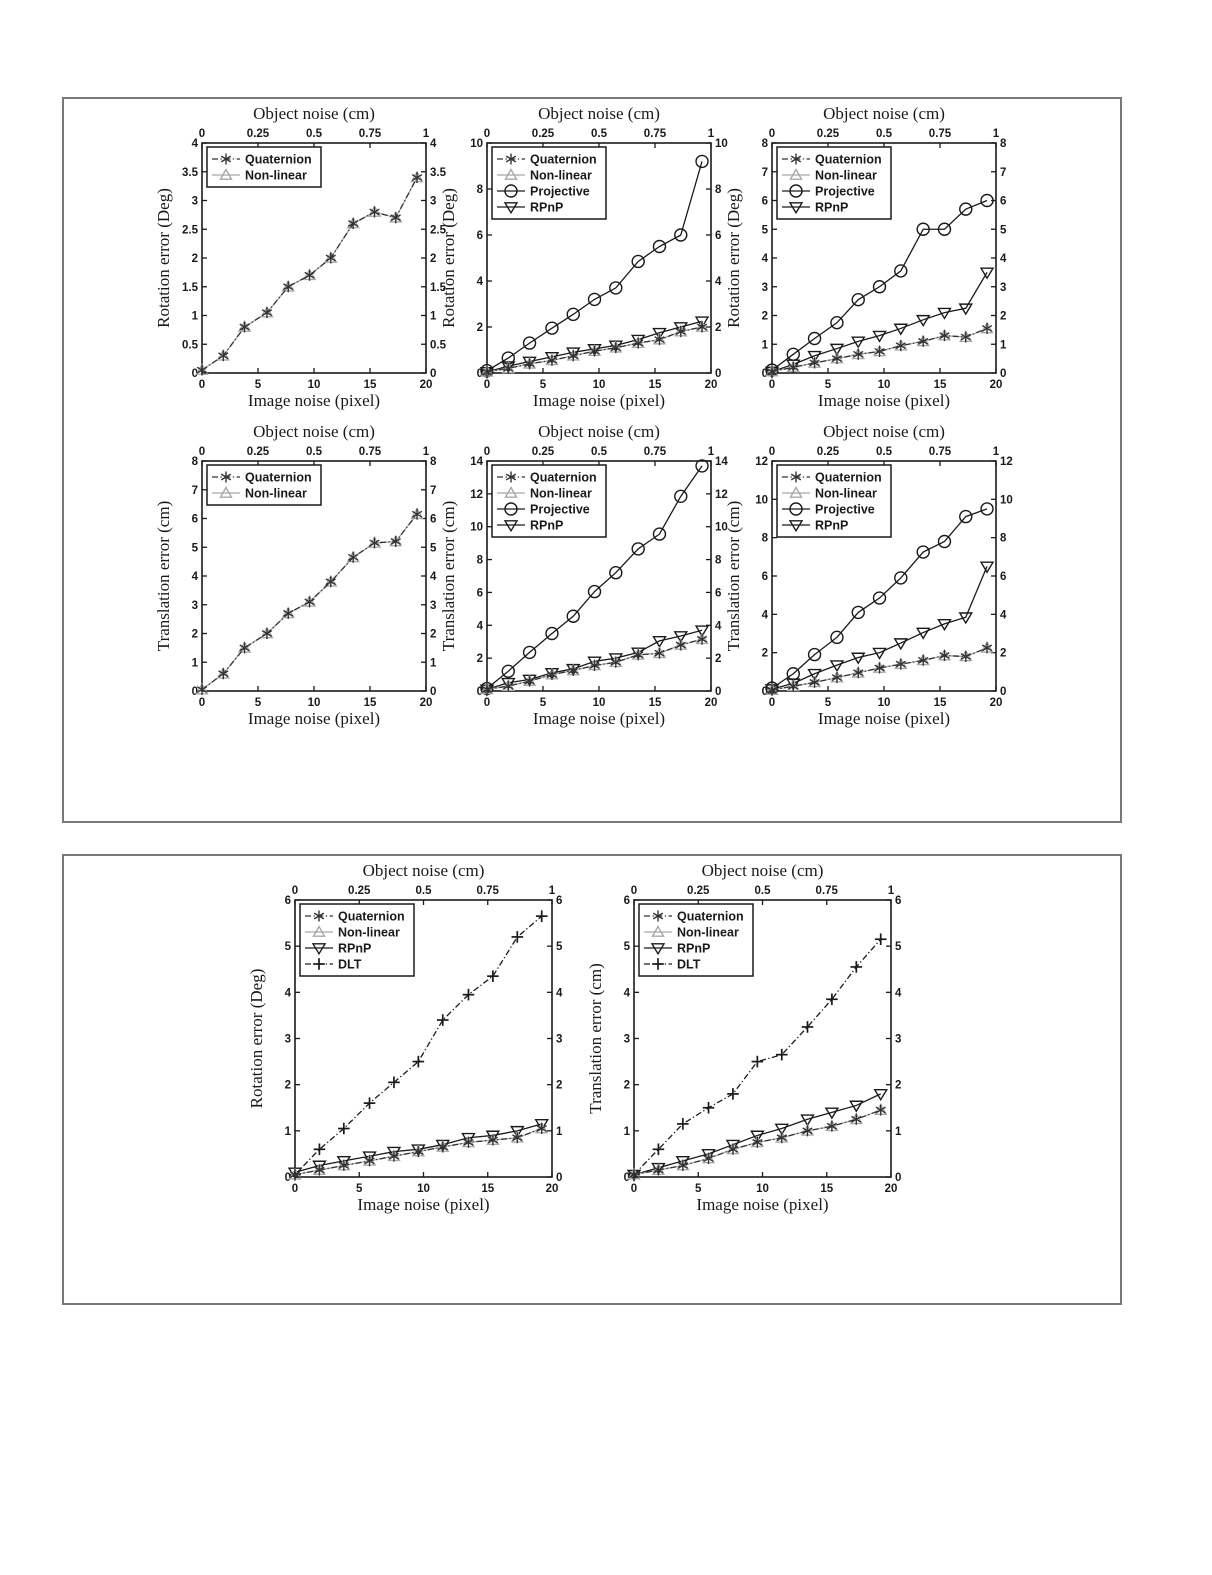 This screenshot has width=1212, height=1575. What do you see at coordinates (884, 259) in the screenshot?
I see `axes: 0 5 10 15 200 0.25 0.5 0.75 10 01 12 23 34 45 56 67 78 8` at bounding box center [884, 259].